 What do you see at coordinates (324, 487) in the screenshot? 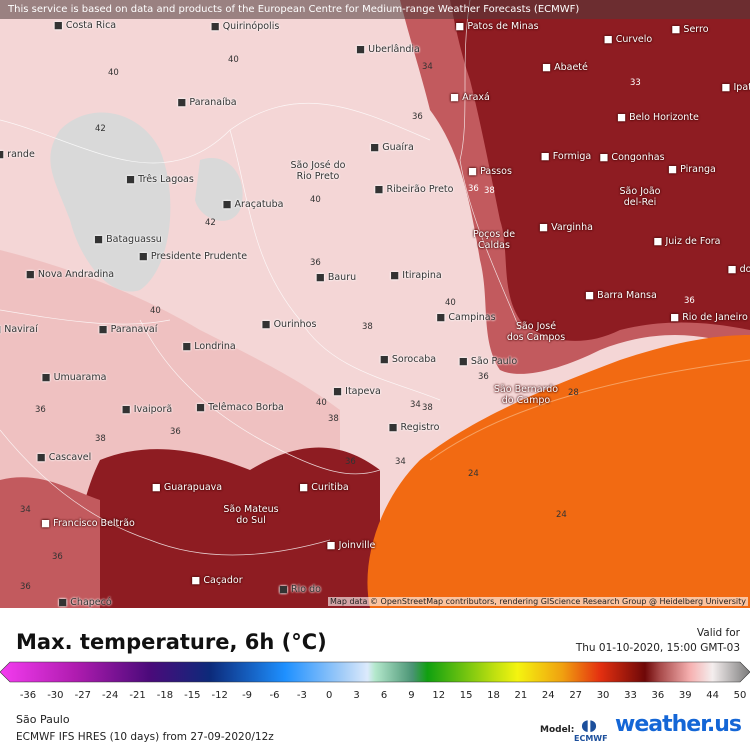
I see `city-label: ■ Curitiba` at bounding box center [324, 487].